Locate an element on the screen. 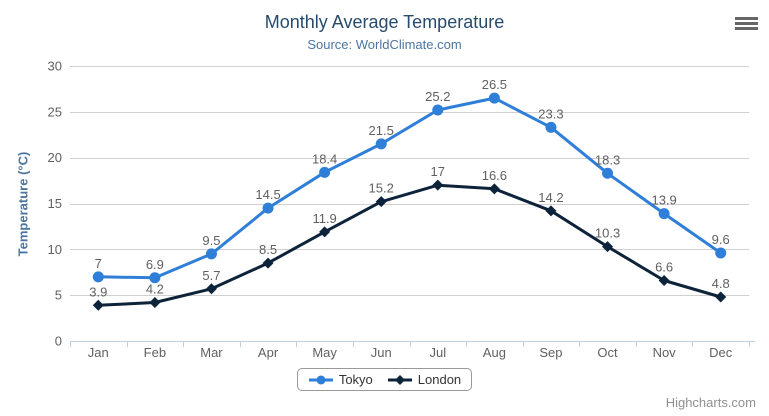 The height and width of the screenshot is (416, 769). legend: Tokyo London is located at coordinates (384, 379).